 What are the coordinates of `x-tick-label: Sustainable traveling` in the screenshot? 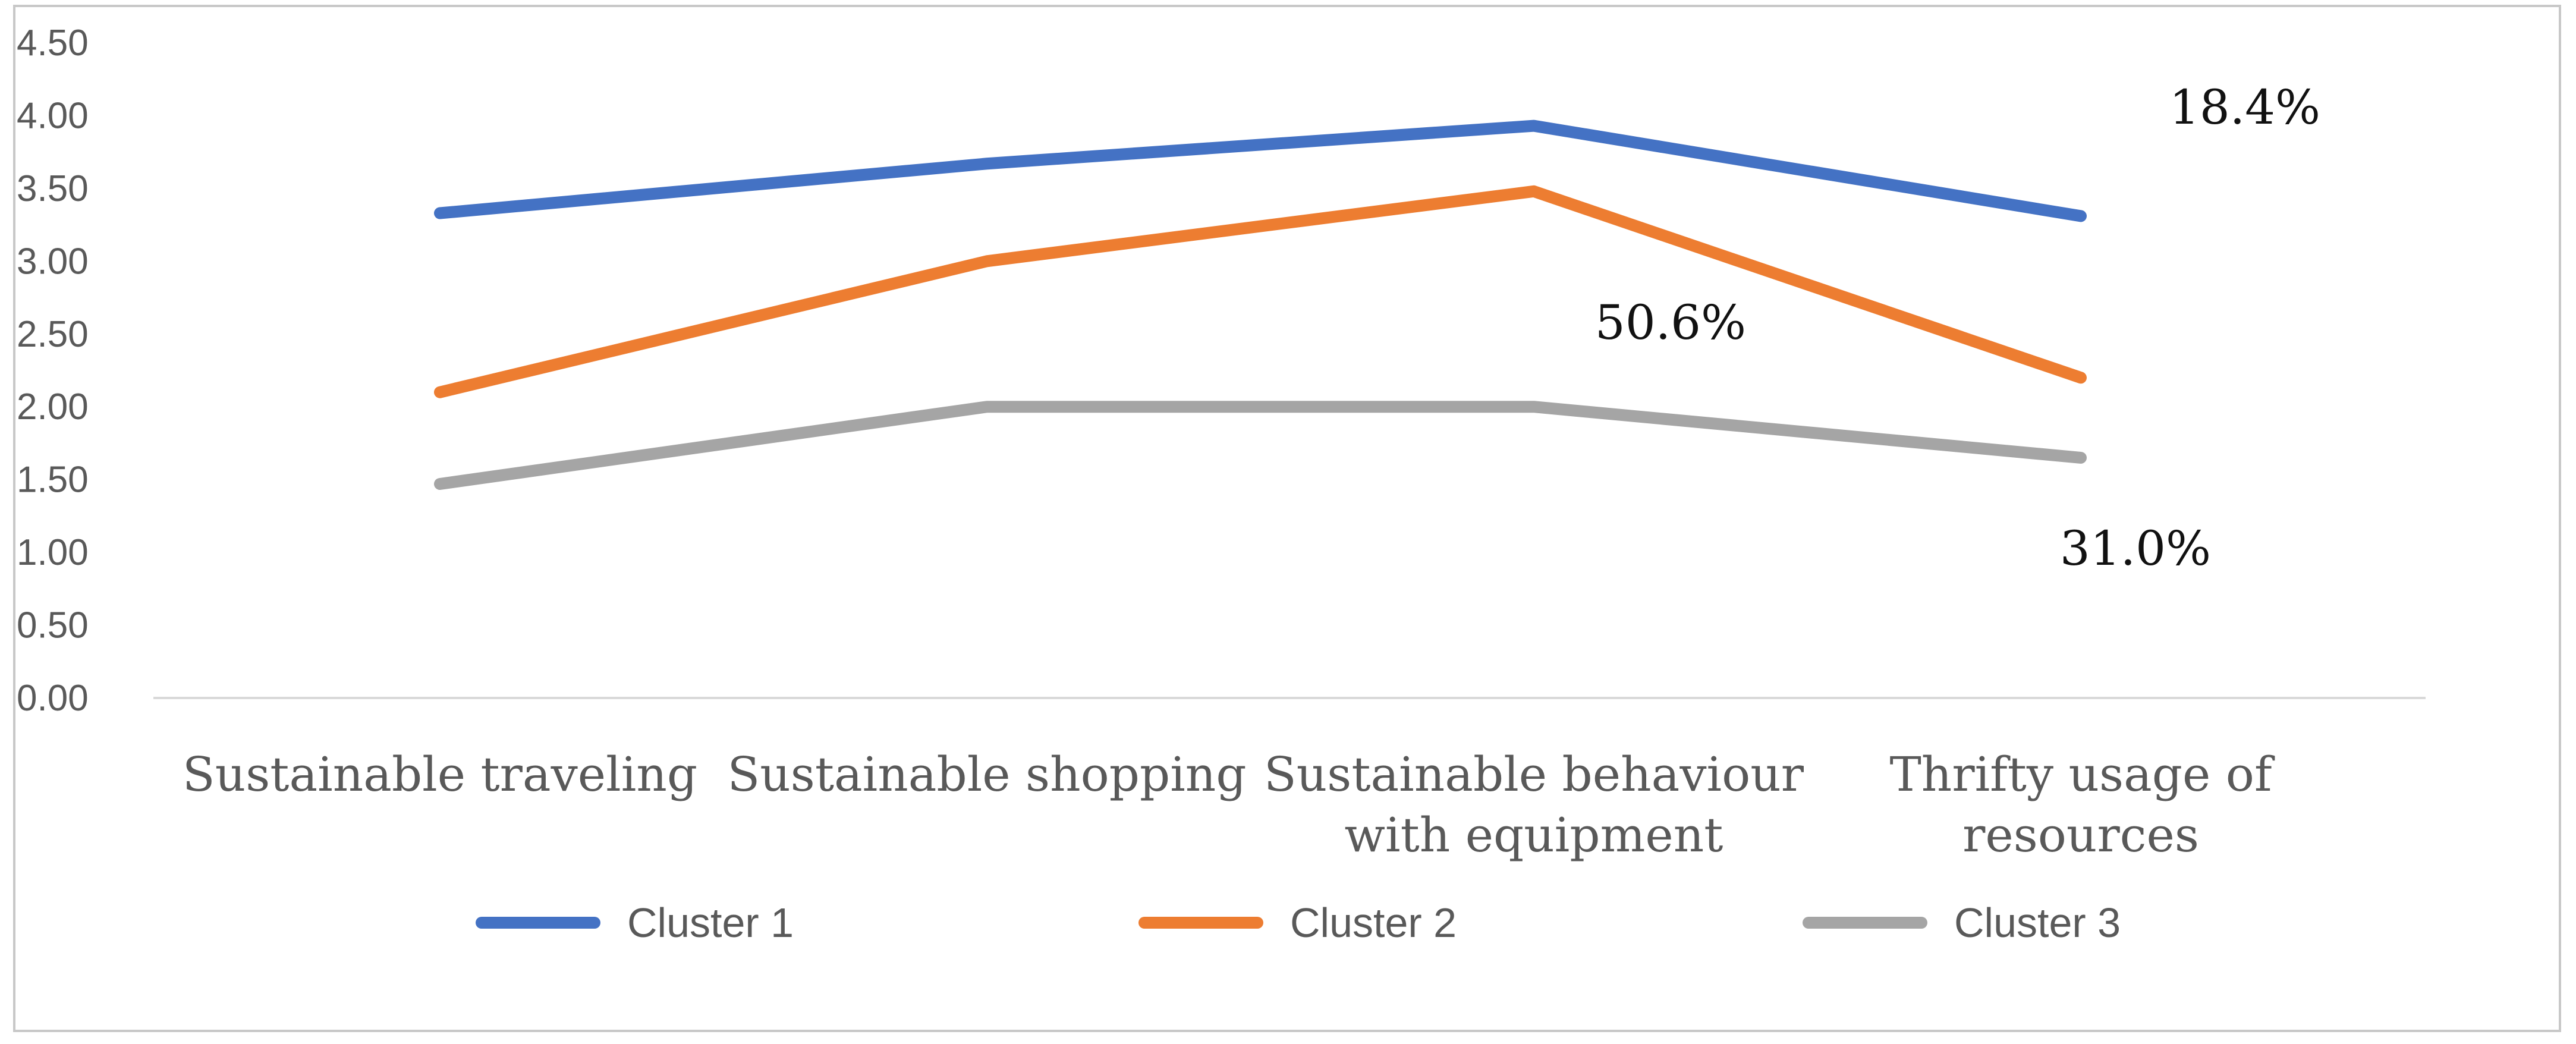 It's located at (440, 774).